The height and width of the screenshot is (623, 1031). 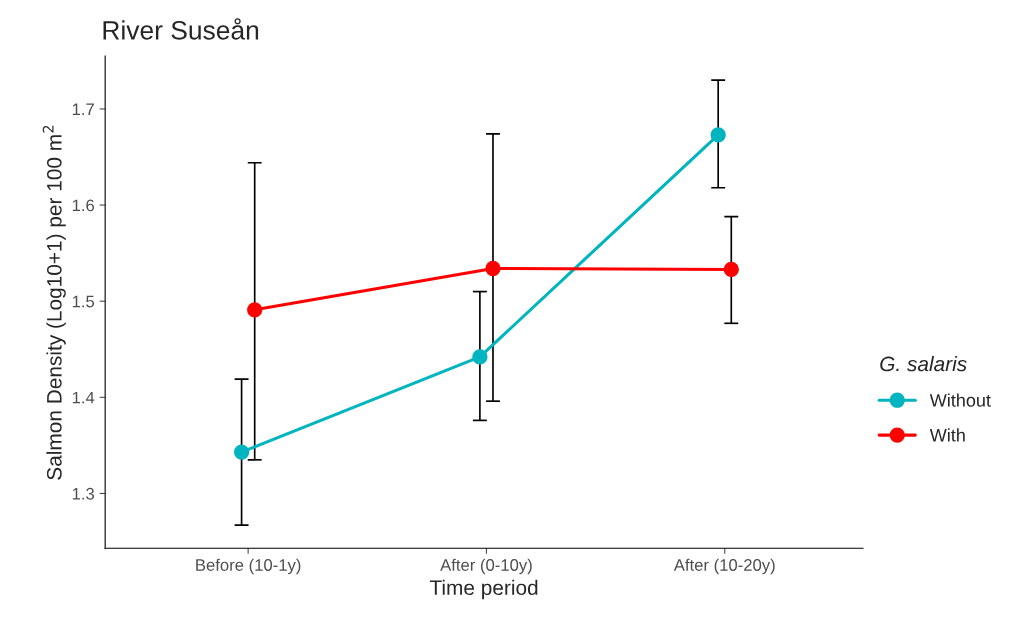 What do you see at coordinates (83, 205) in the screenshot?
I see `y-tick-label: 1.6` at bounding box center [83, 205].